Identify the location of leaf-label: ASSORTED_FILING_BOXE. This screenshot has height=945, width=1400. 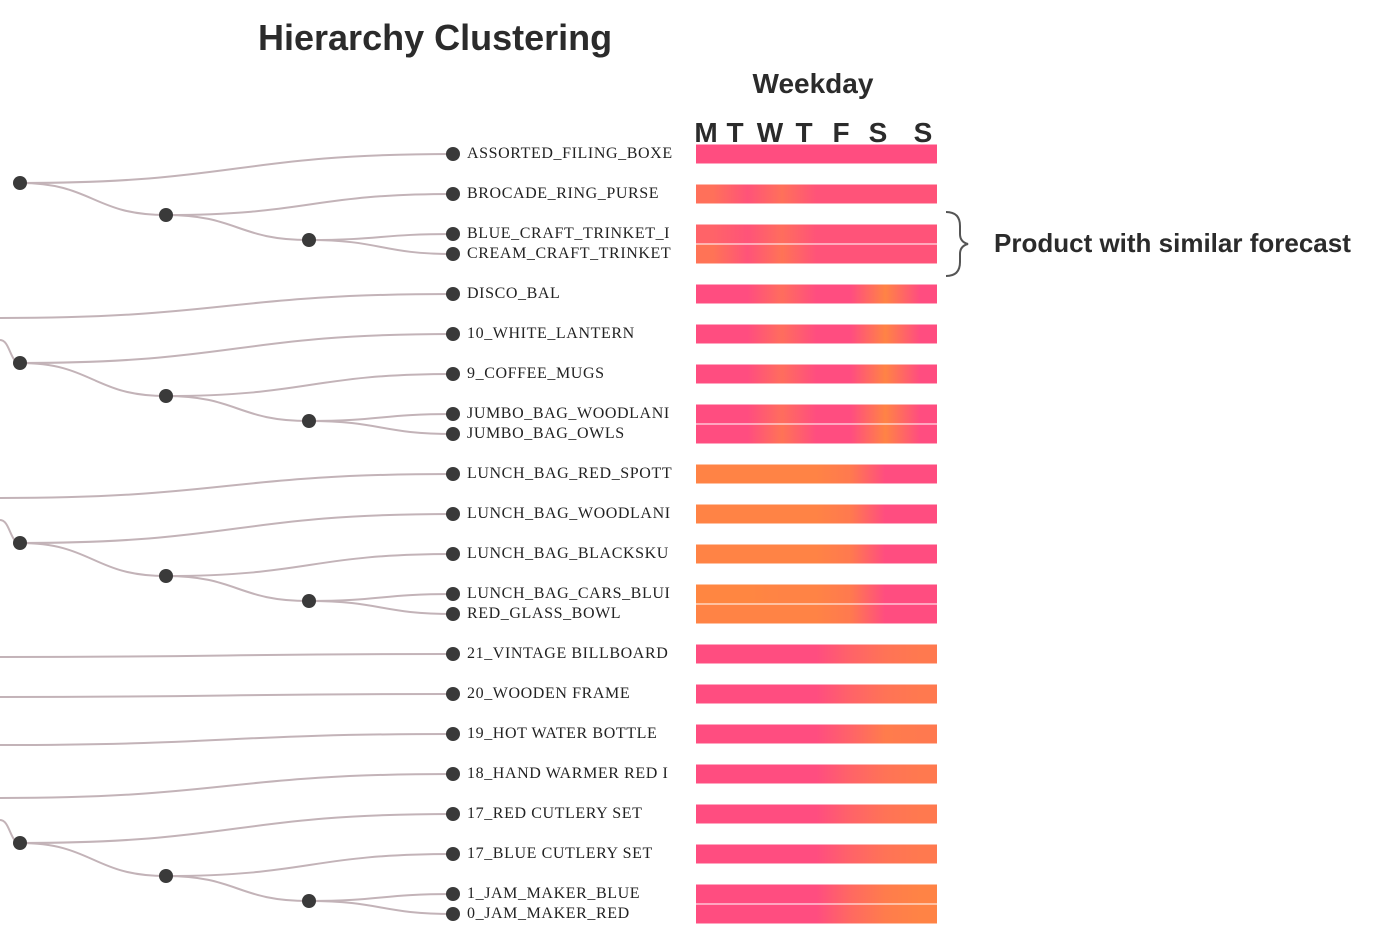
(570, 153).